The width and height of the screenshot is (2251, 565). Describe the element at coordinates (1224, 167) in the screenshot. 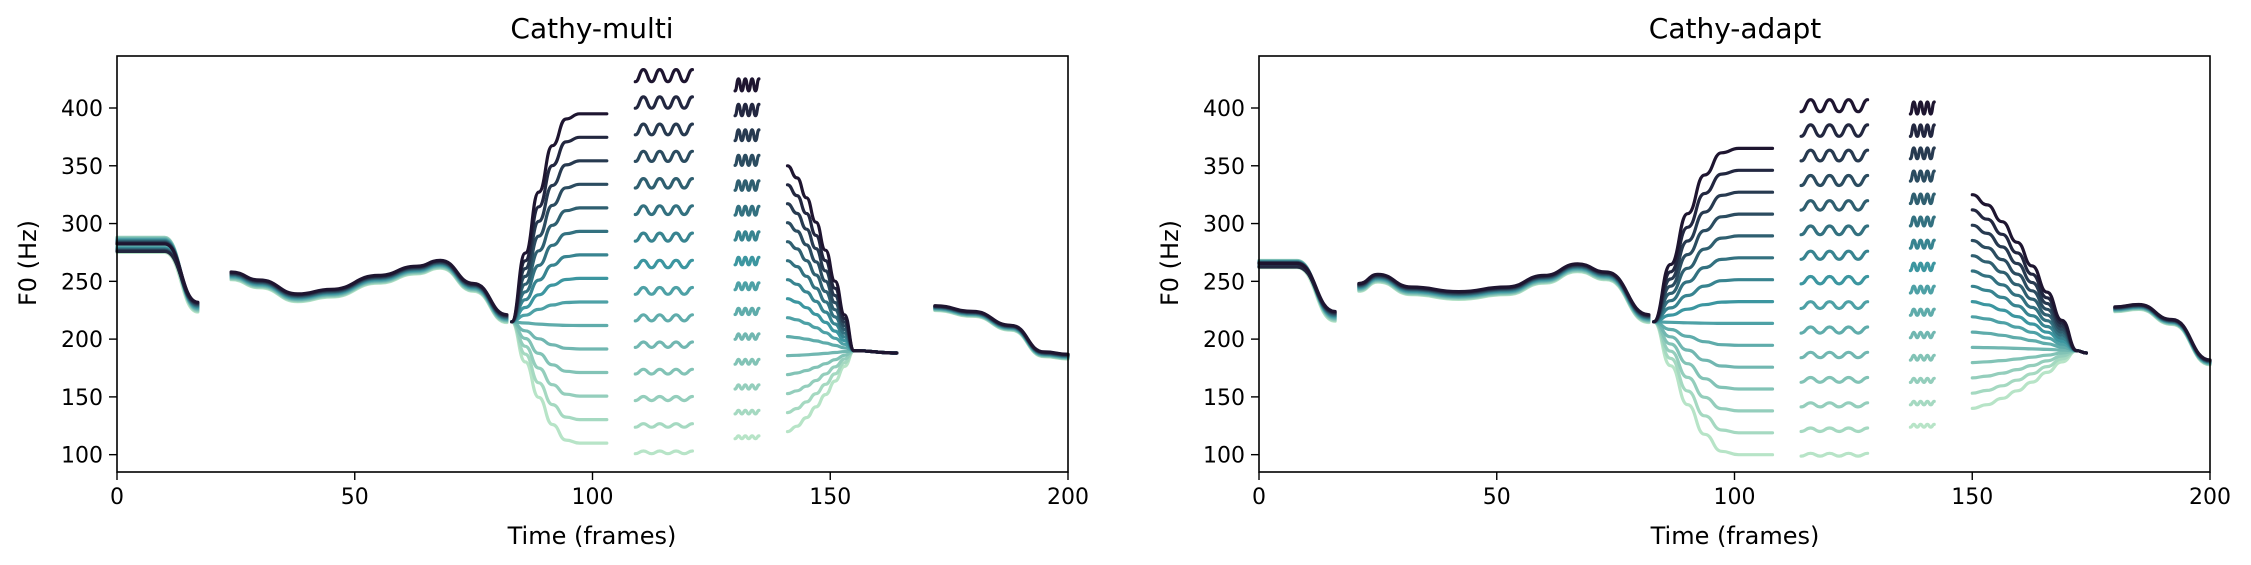

I see `y-tick-label: 350` at that location.